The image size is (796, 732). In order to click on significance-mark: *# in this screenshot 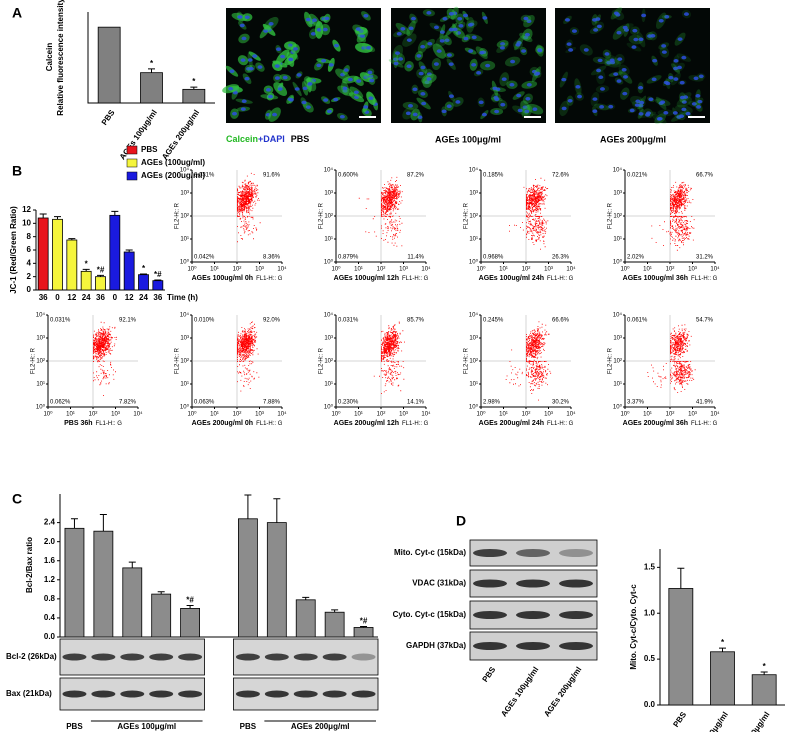, I will do `click(158, 274)`.